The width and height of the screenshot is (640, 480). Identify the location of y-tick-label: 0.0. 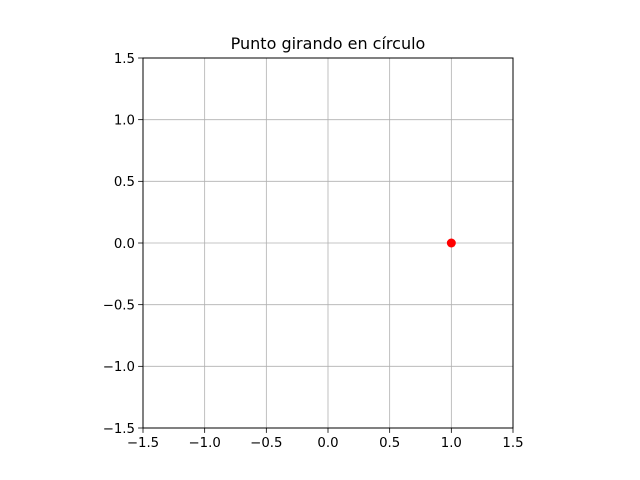
(124, 244).